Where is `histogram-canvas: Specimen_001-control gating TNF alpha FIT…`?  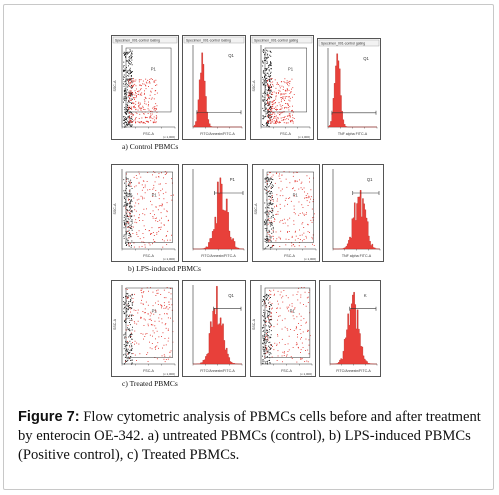
histogram-canvas: Specimen_001-control gating TNF alpha FIT… is located at coordinates (349, 87).